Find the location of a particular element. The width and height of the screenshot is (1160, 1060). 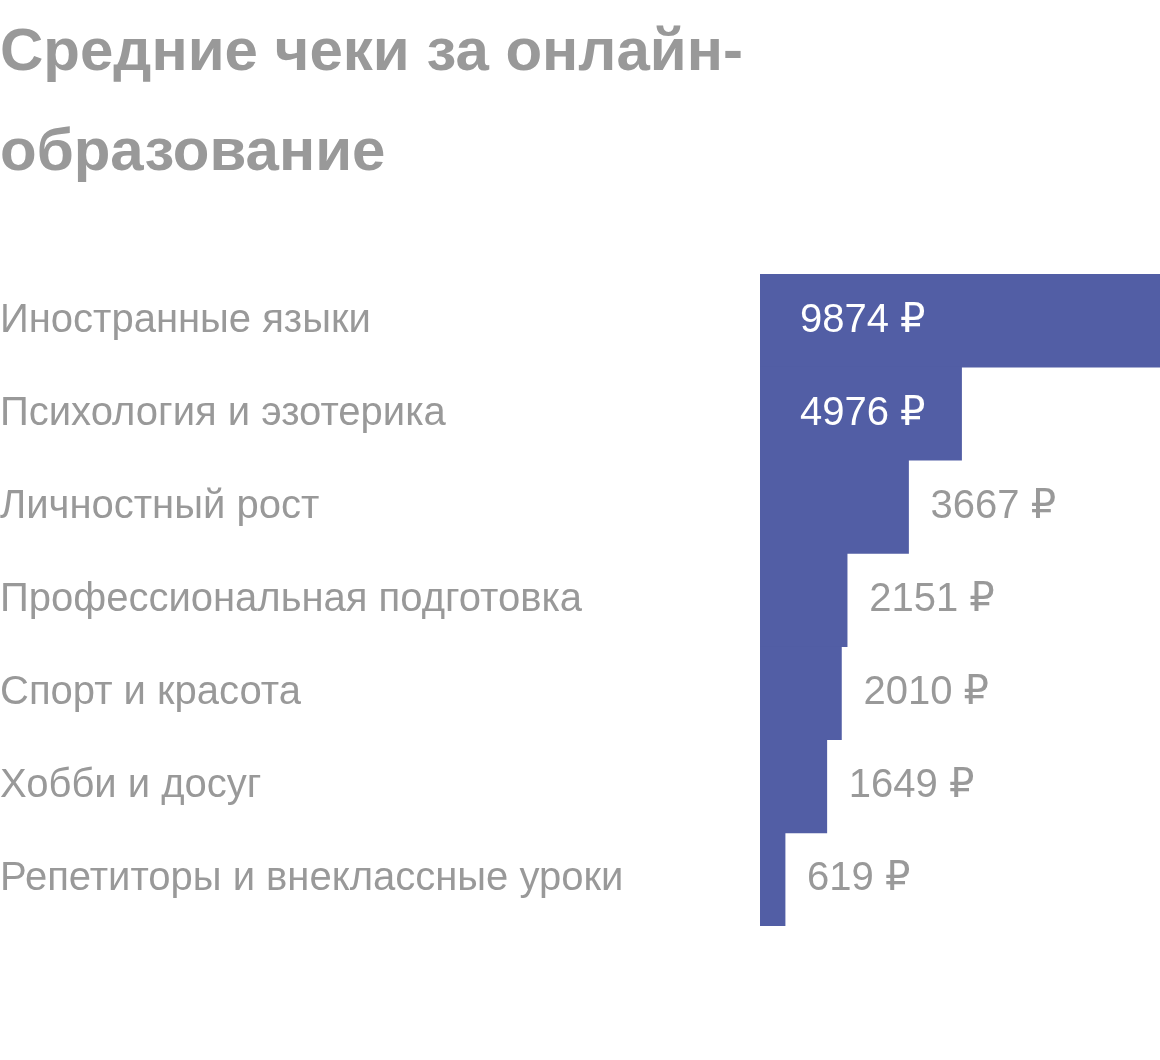

data-label: 3667 ₽ is located at coordinates (993, 503).